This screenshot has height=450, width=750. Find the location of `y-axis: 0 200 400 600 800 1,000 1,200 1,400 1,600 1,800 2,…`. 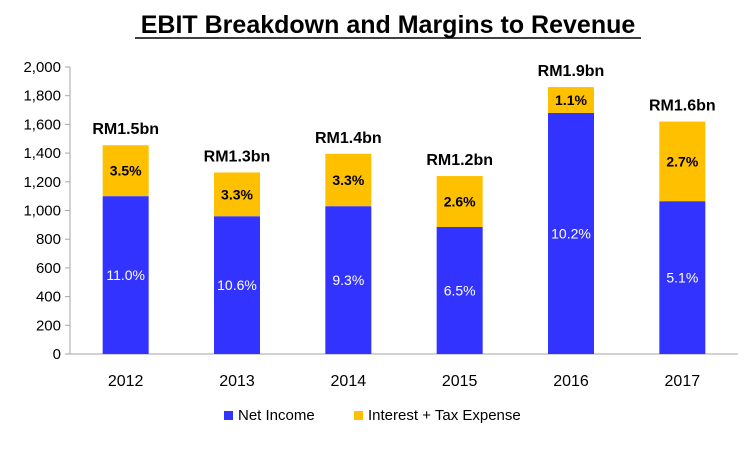

y-axis: 0 200 400 600 800 1,000 1,200 1,400 1,600 1,800 2,… is located at coordinates (47, 211).